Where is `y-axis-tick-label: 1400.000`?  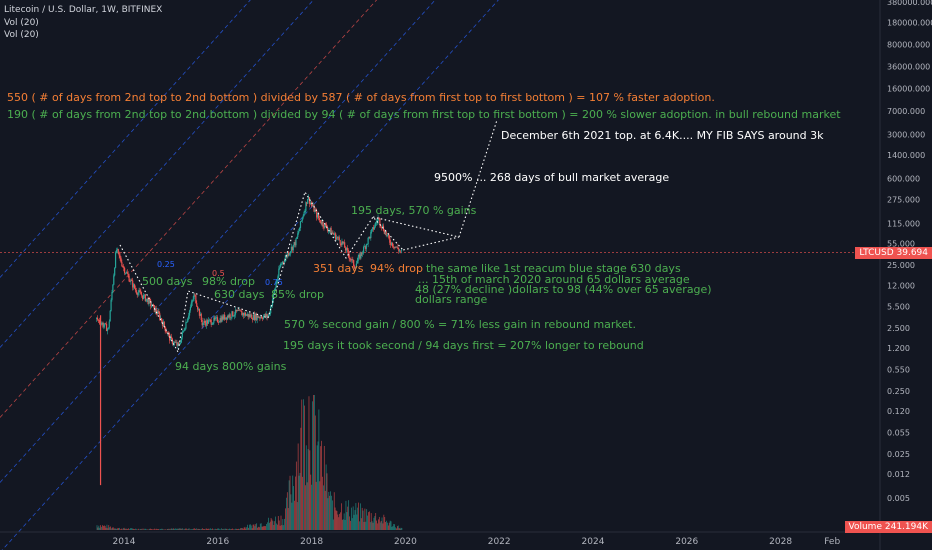
y-axis-tick-label: 1400.000 is located at coordinates (906, 155).